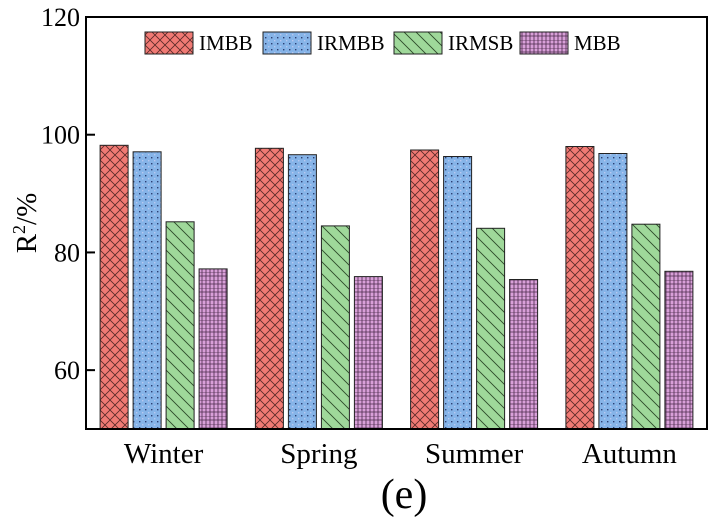 The height and width of the screenshot is (522, 714). Describe the element at coordinates (418, 43) in the screenshot. I see `legend-swatch-irmsb` at that location.